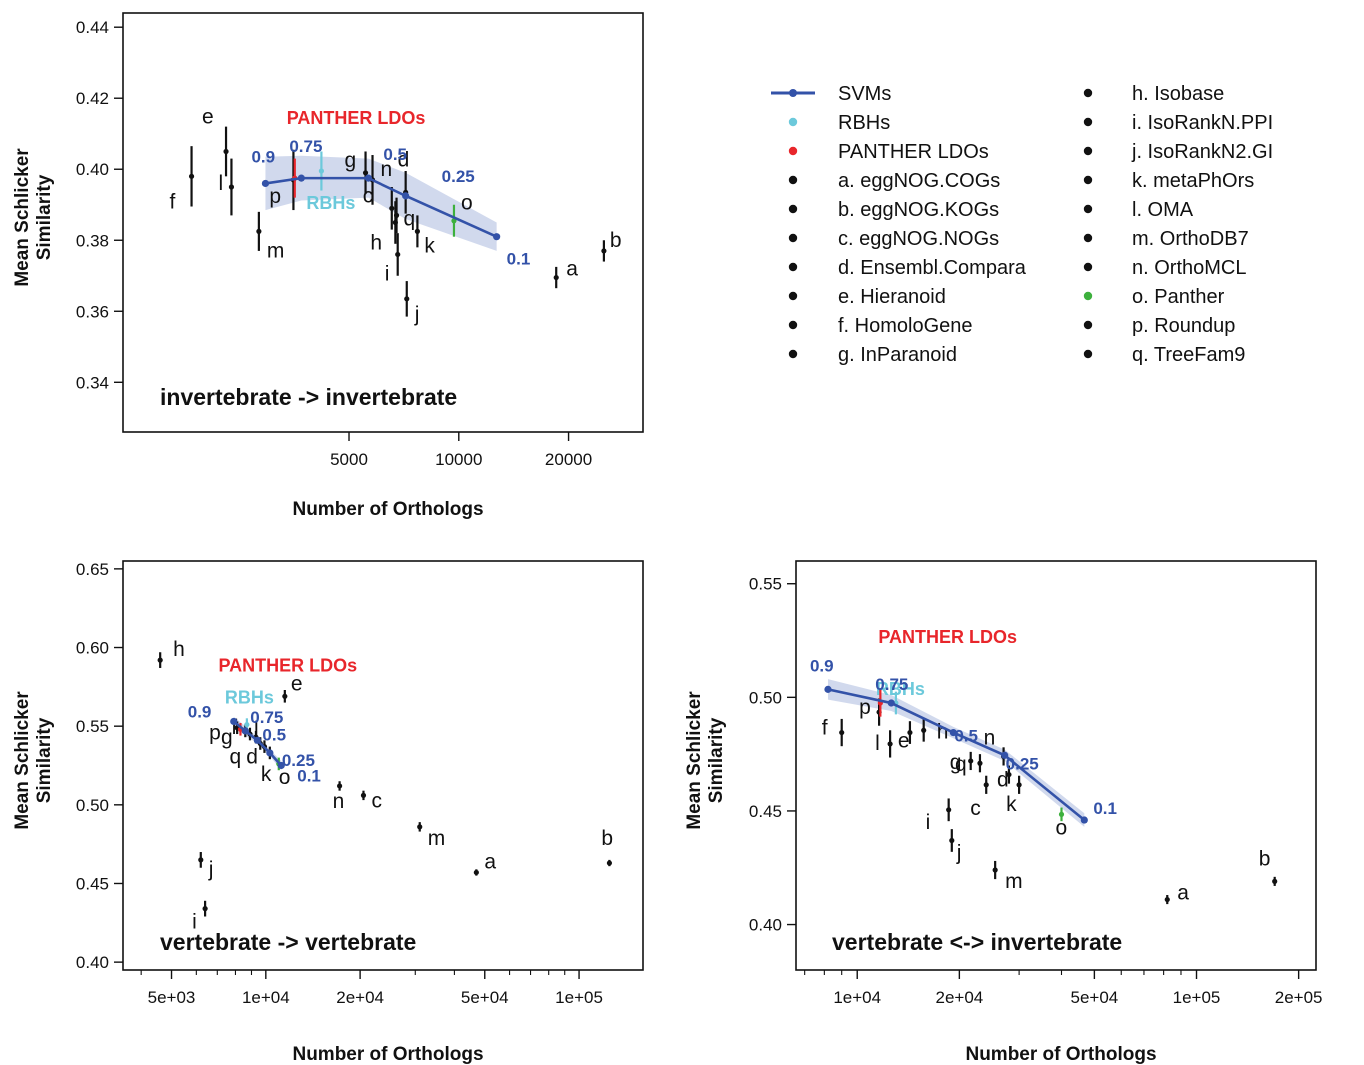 The image size is (1364, 1065). Describe the element at coordinates (383, 765) in the screenshot. I see `plot-frame` at that location.